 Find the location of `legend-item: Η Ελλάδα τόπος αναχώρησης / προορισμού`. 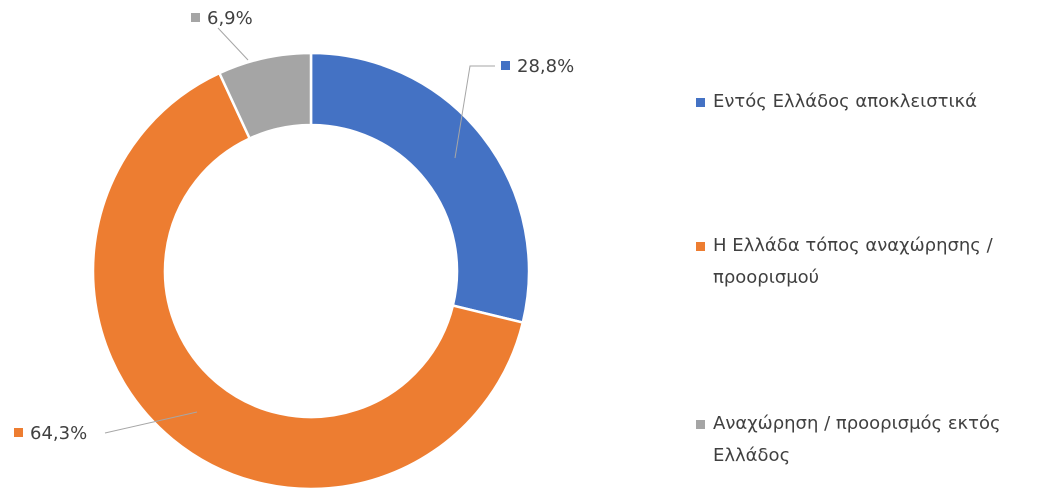

legend-item: Η Ελλάδα τόπος αναχώρησης / προορισμού is located at coordinates (871, 262).